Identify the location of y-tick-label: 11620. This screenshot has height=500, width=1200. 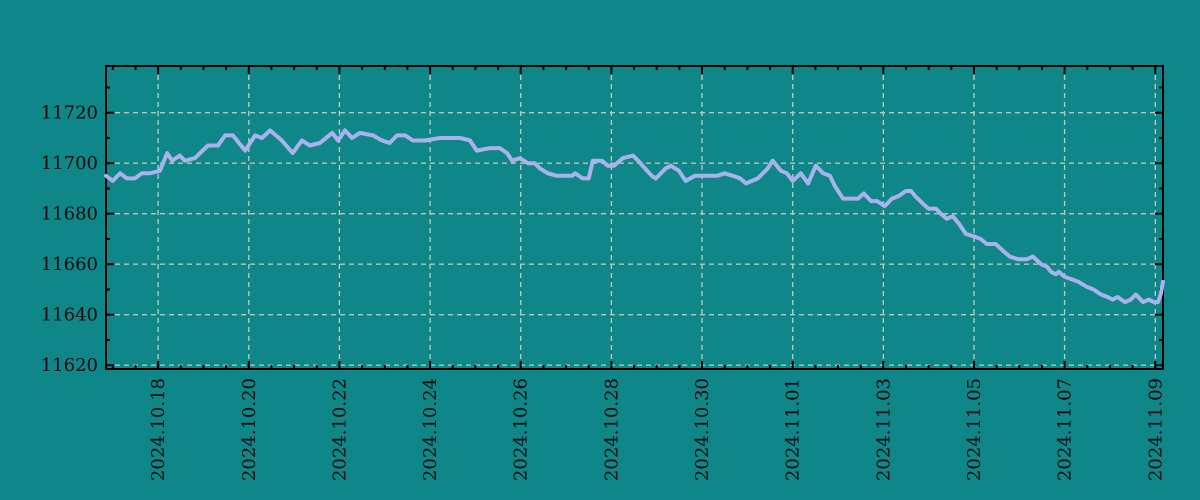
(69, 365).